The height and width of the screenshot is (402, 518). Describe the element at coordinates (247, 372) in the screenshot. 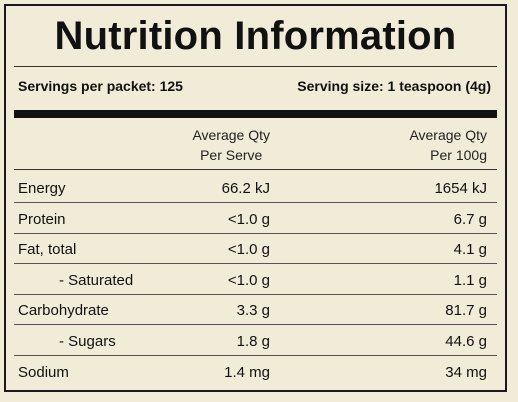

I see `per-serve-value: 1.4 mg` at that location.